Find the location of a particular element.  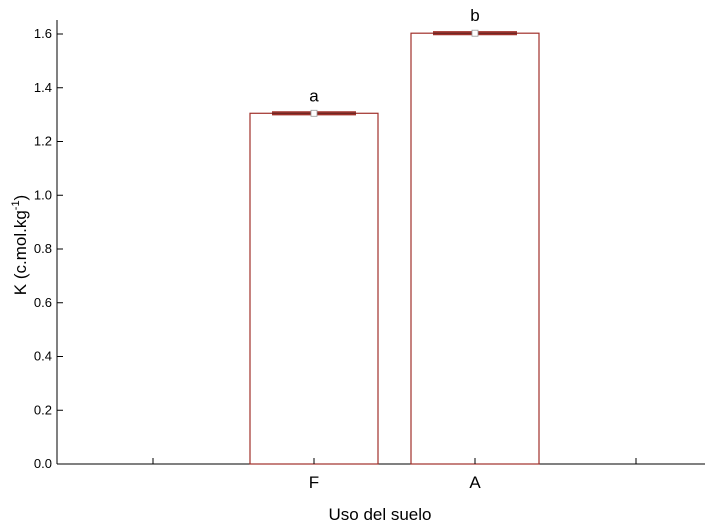

x-axis-title: Uso del suelo is located at coordinates (379, 514).